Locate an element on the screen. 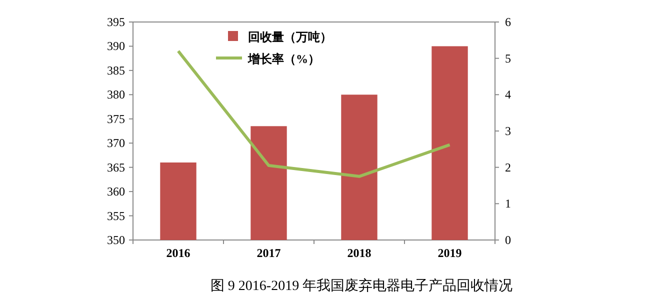 Image resolution: width=663 pixels, height=301 pixels. y2-tick-label: 4 is located at coordinates (508, 95).